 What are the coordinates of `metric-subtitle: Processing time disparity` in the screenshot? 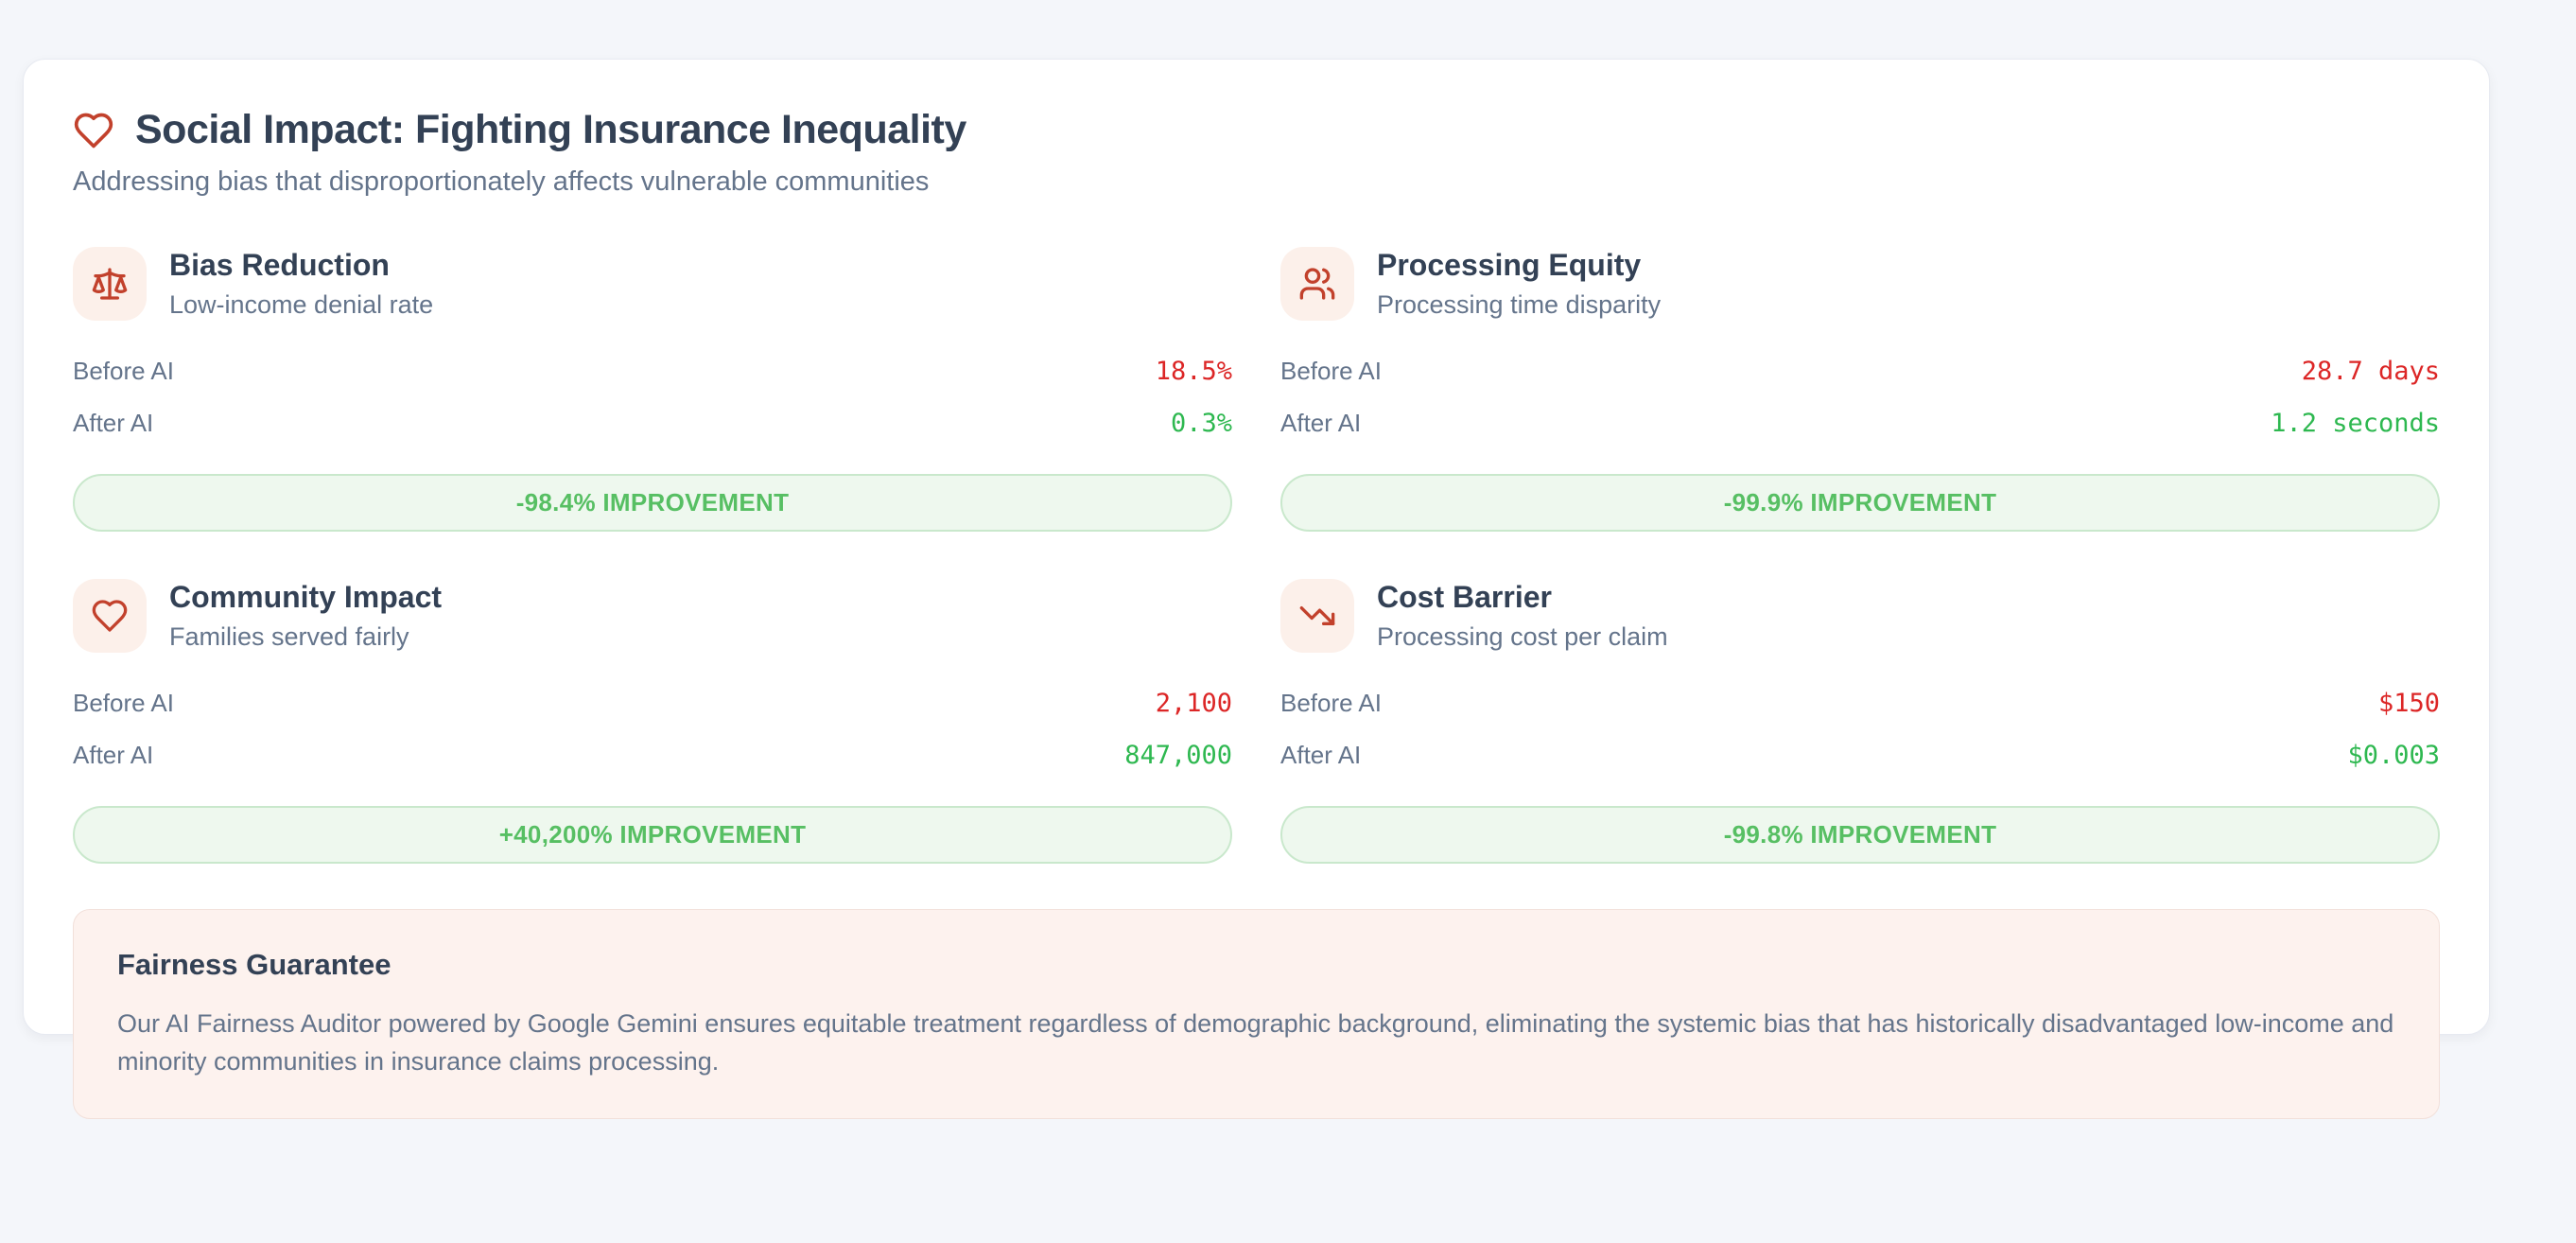 It's located at (1519, 305).